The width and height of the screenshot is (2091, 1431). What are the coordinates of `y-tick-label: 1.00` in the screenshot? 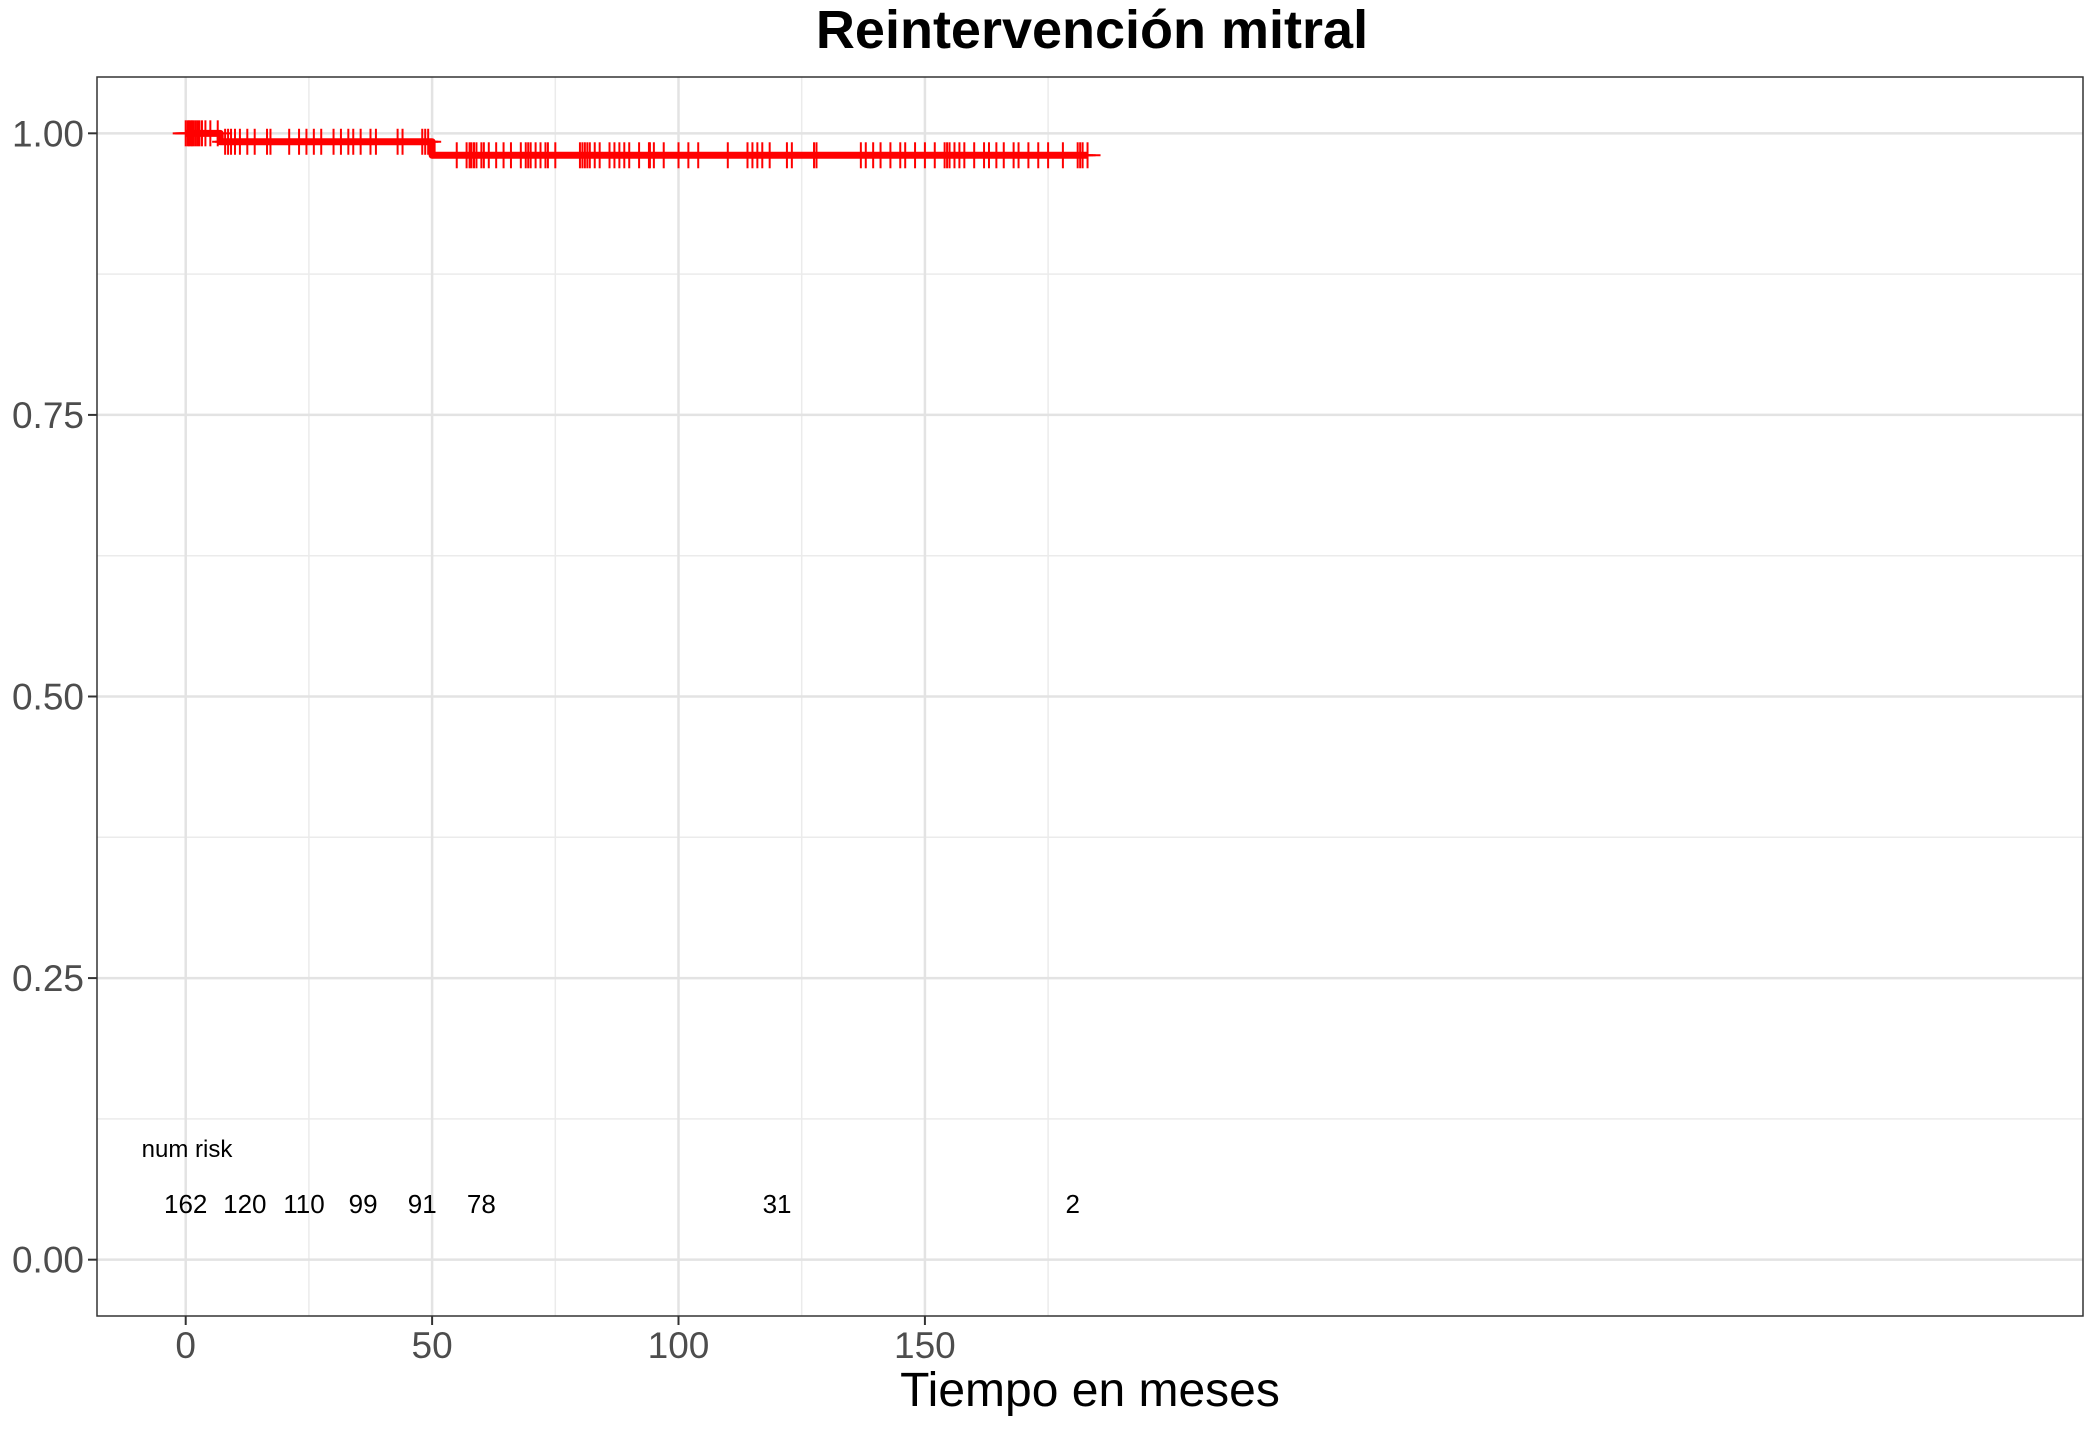 It's located at (48, 133).